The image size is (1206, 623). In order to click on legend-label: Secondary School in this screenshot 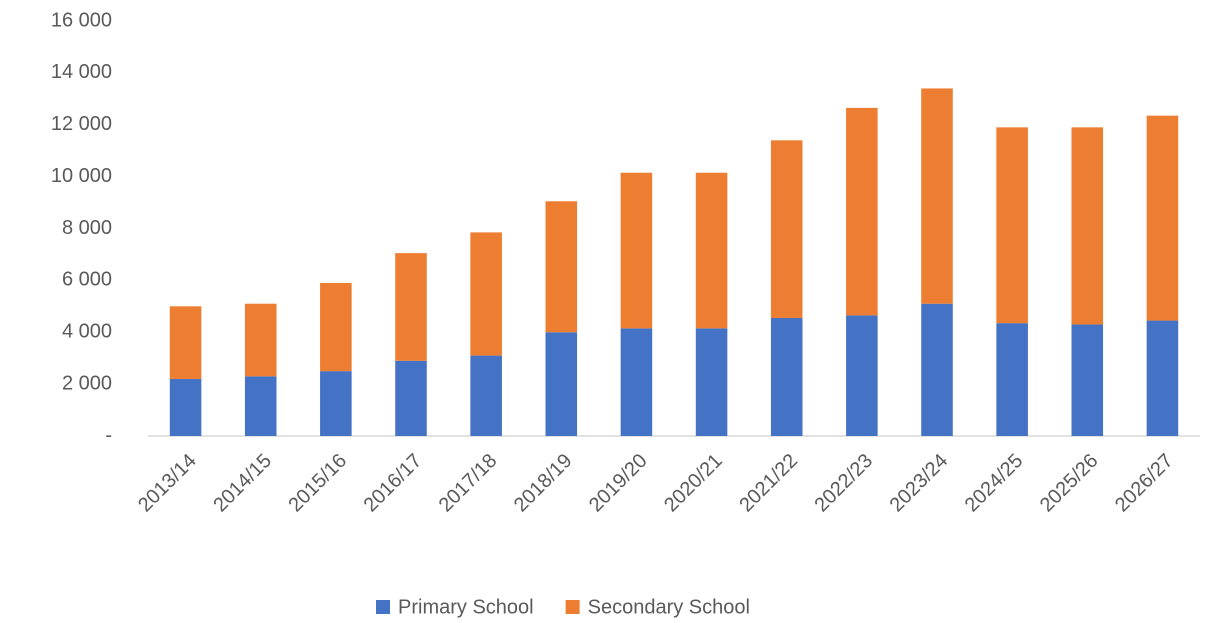, I will do `click(669, 607)`.